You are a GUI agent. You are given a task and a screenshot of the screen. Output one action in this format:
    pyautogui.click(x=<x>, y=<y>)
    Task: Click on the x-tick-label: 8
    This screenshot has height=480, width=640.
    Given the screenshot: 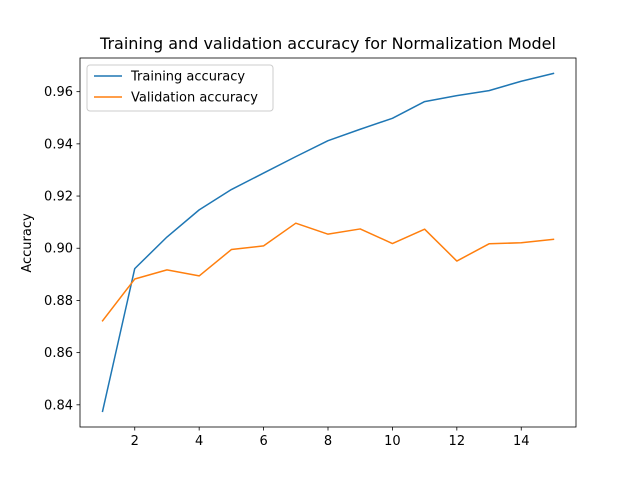 What is the action you would take?
    pyautogui.click(x=328, y=441)
    